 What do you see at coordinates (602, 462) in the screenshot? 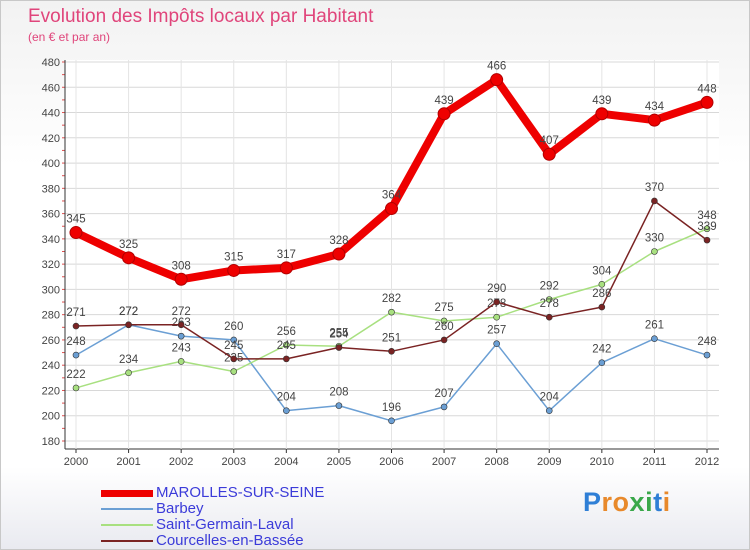
I see `x-tick-label: 2010` at bounding box center [602, 462].